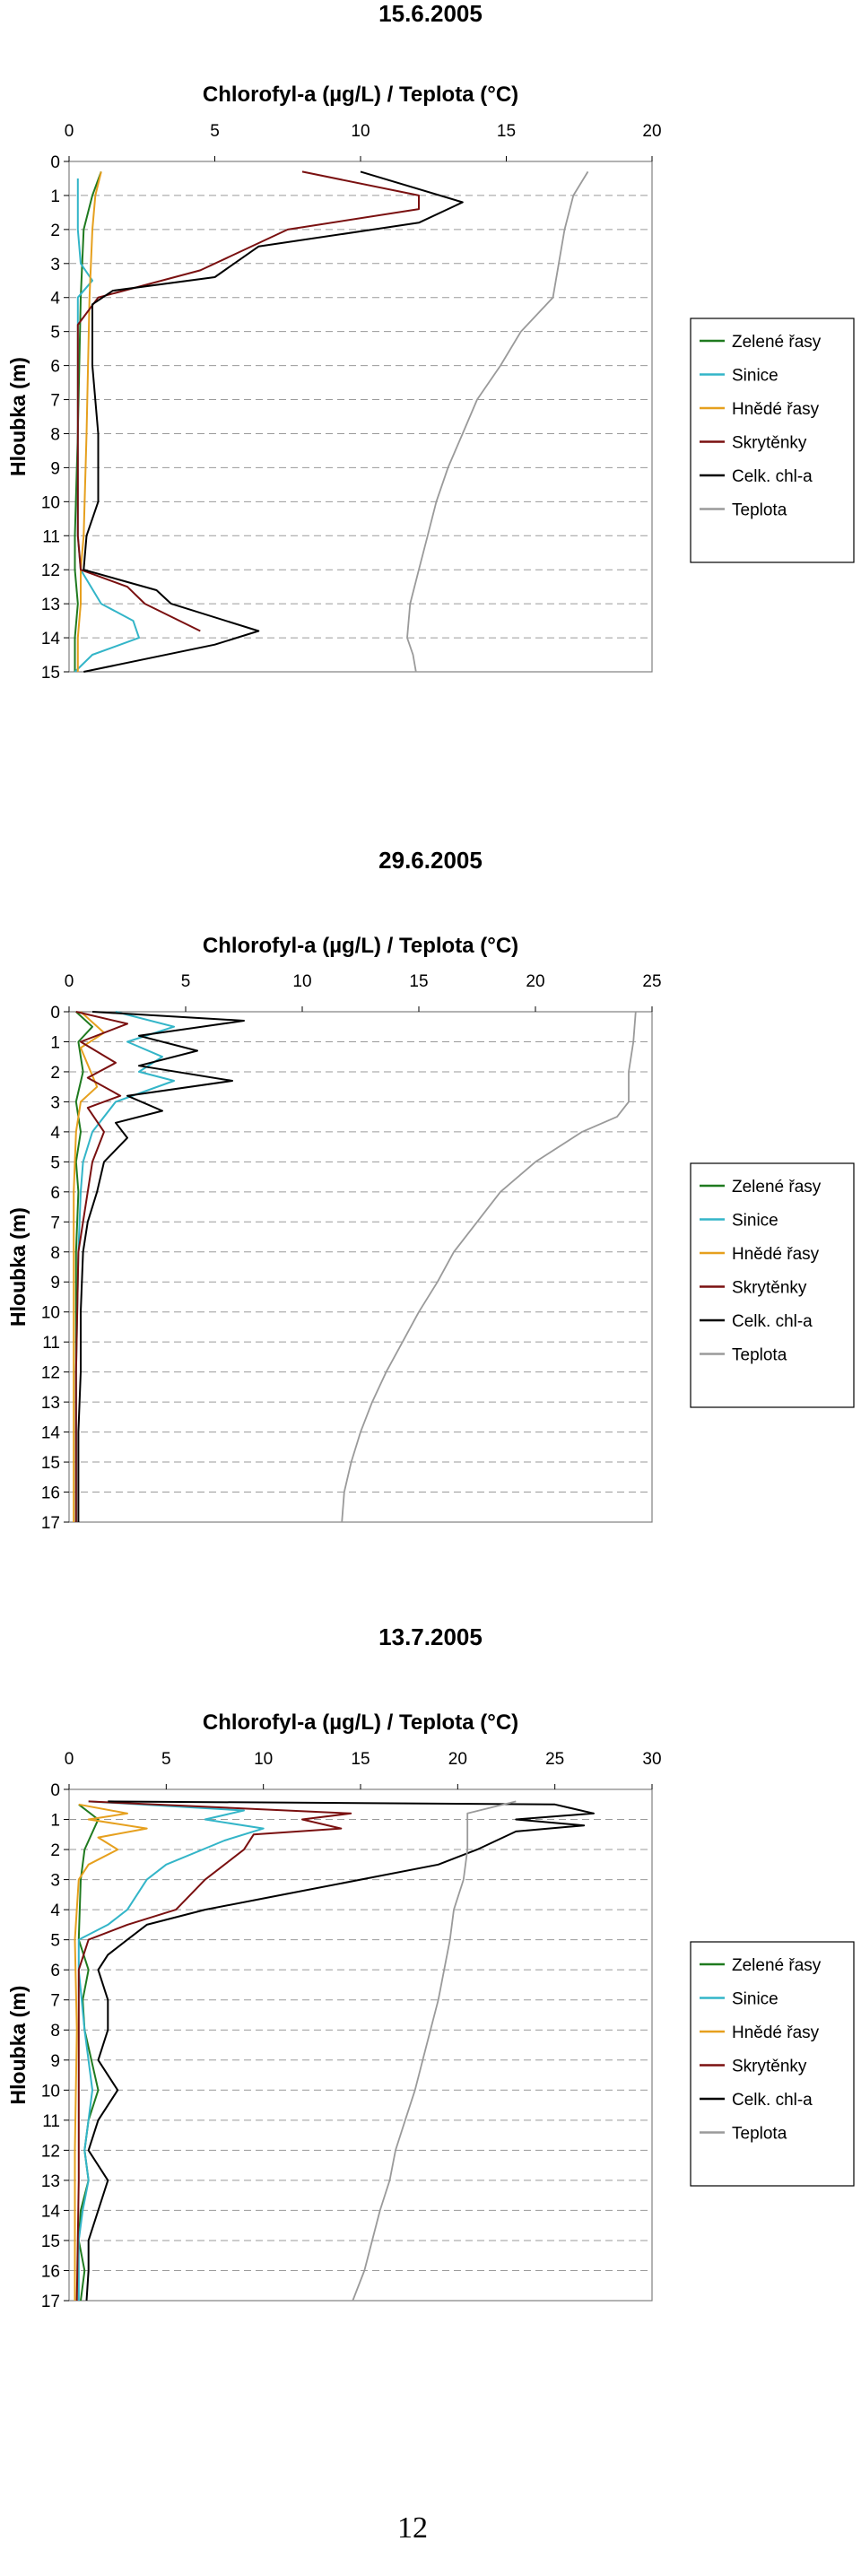  Describe the element at coordinates (430, 13) in the screenshot. I see `chart-title: 15.6.2005` at that location.